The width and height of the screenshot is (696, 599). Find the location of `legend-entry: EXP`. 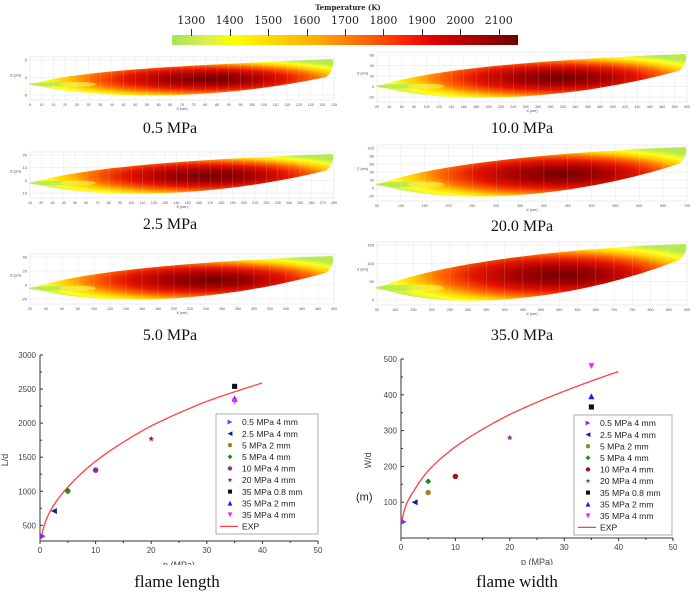

legend-entry: EXP is located at coordinates (608, 528).